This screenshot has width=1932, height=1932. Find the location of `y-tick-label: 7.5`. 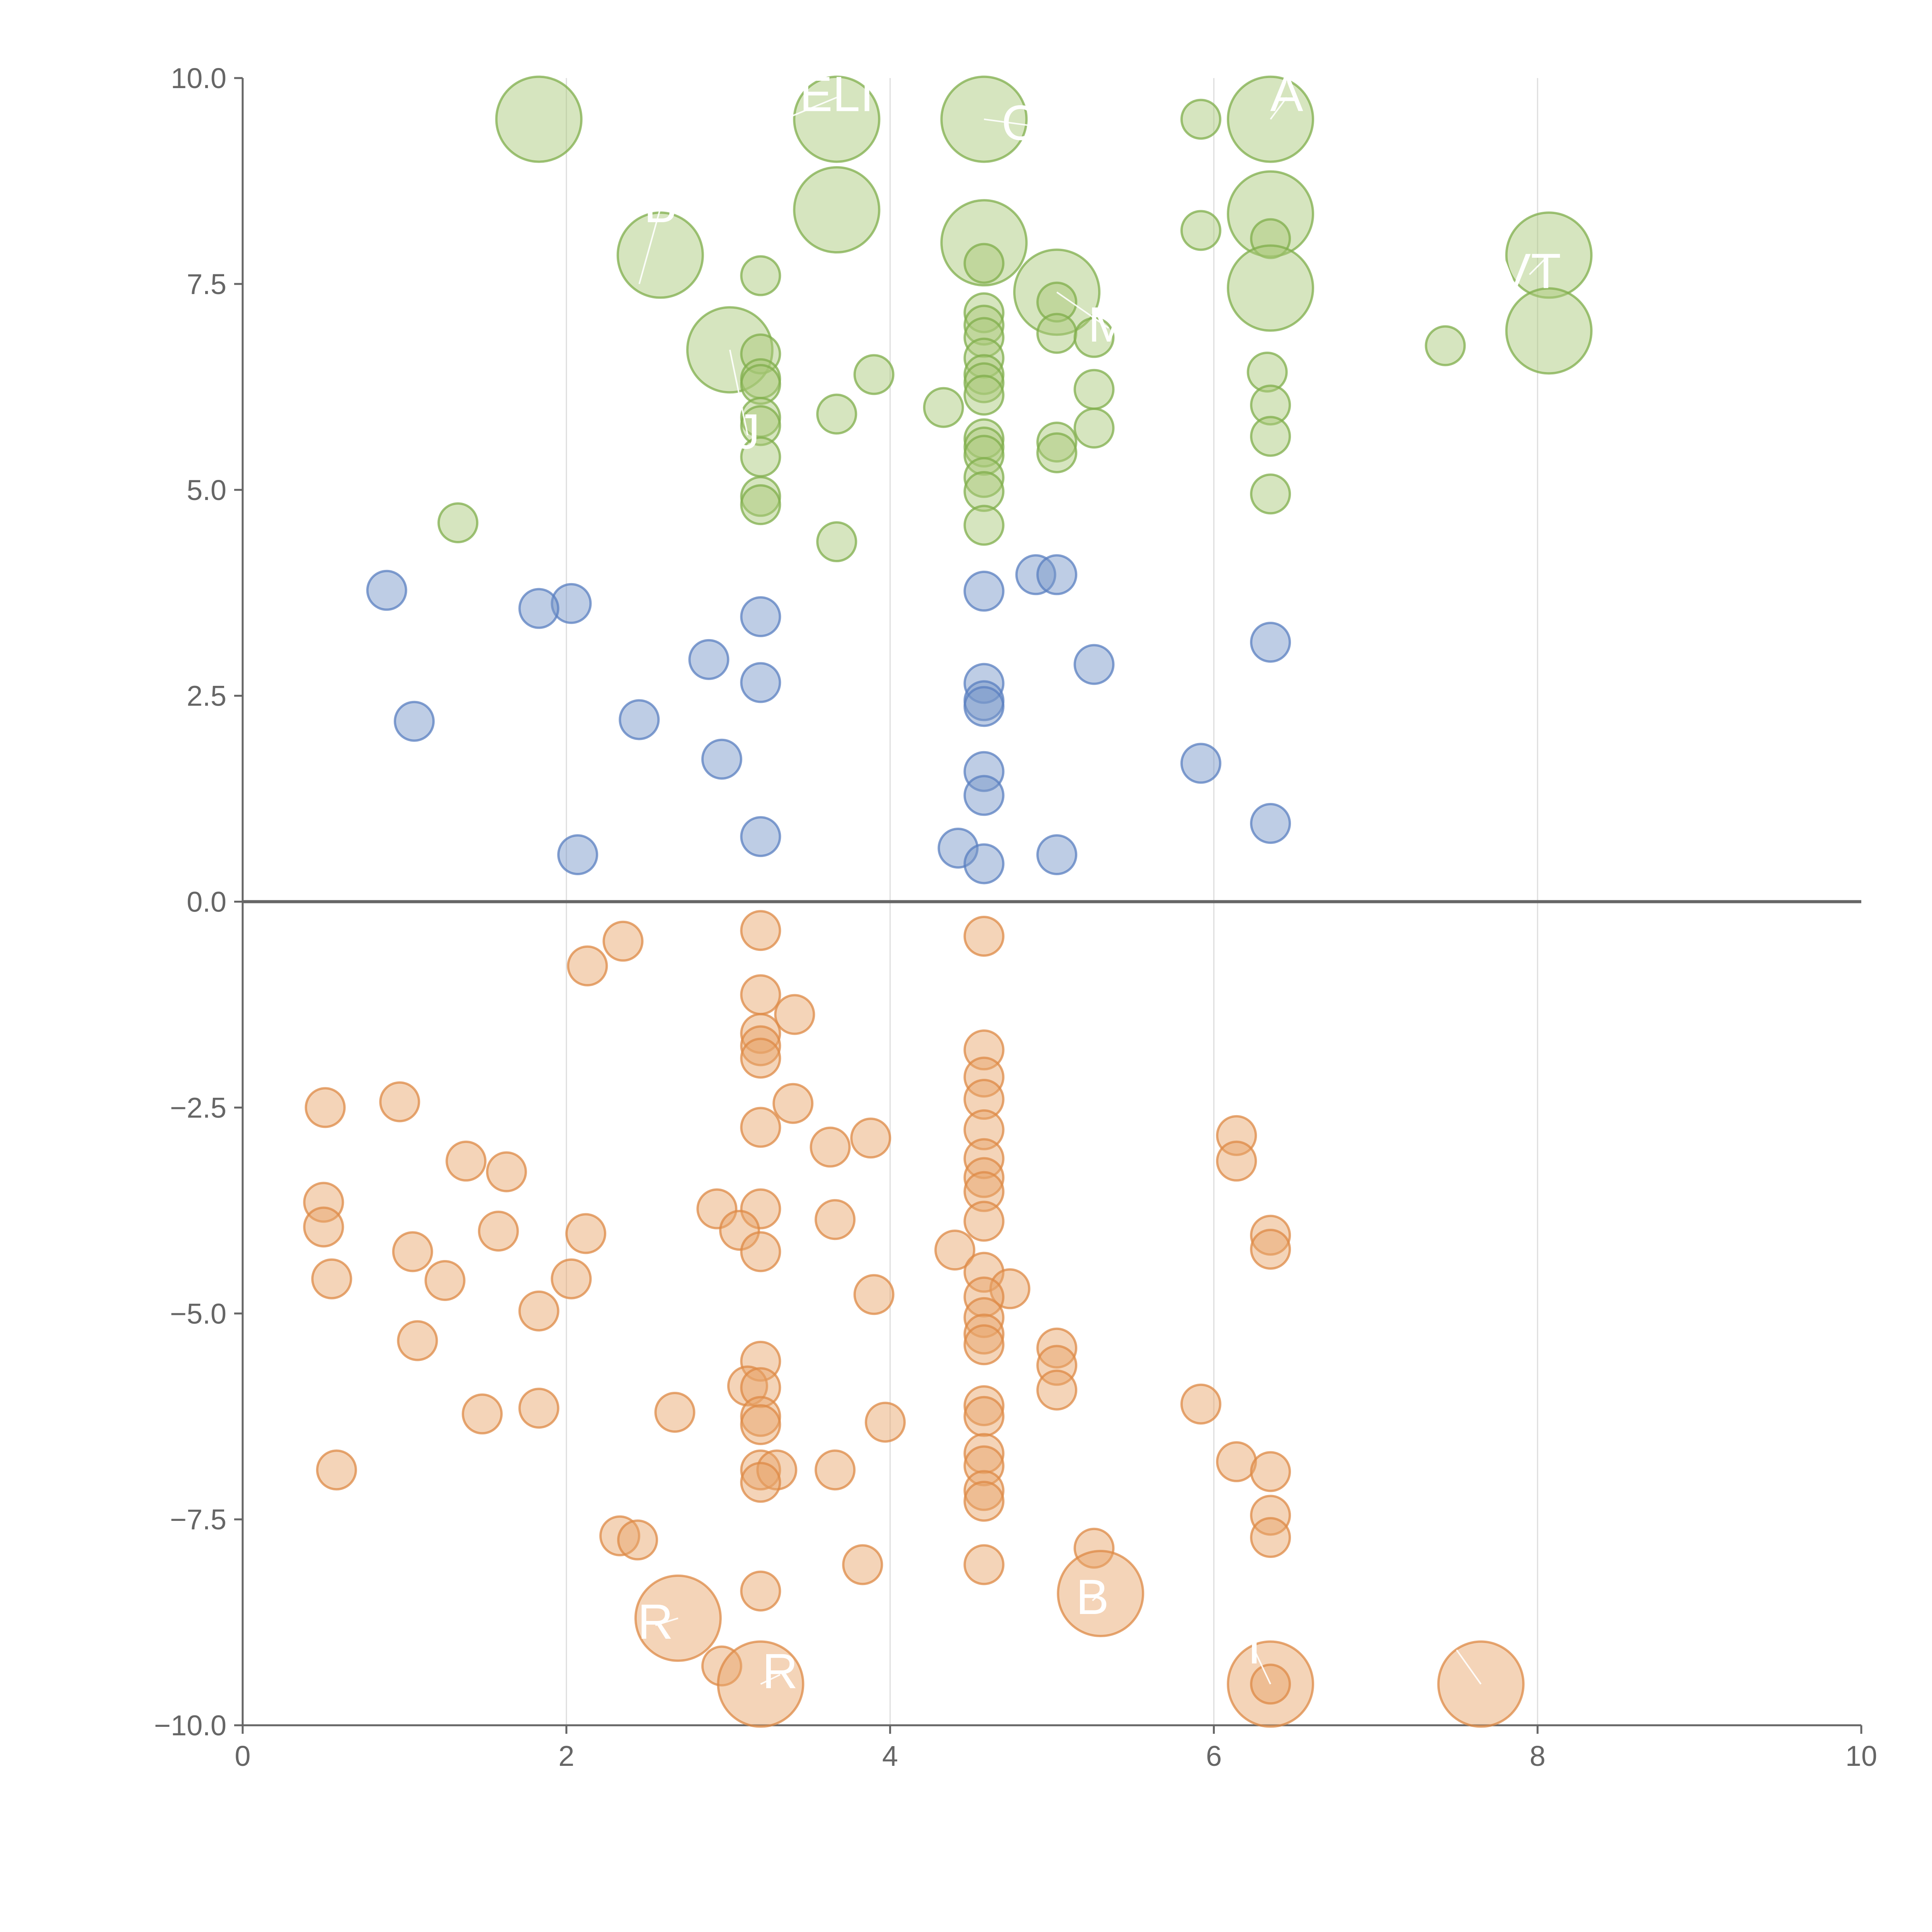

y-tick-label: 7.5 is located at coordinates (207, 284).